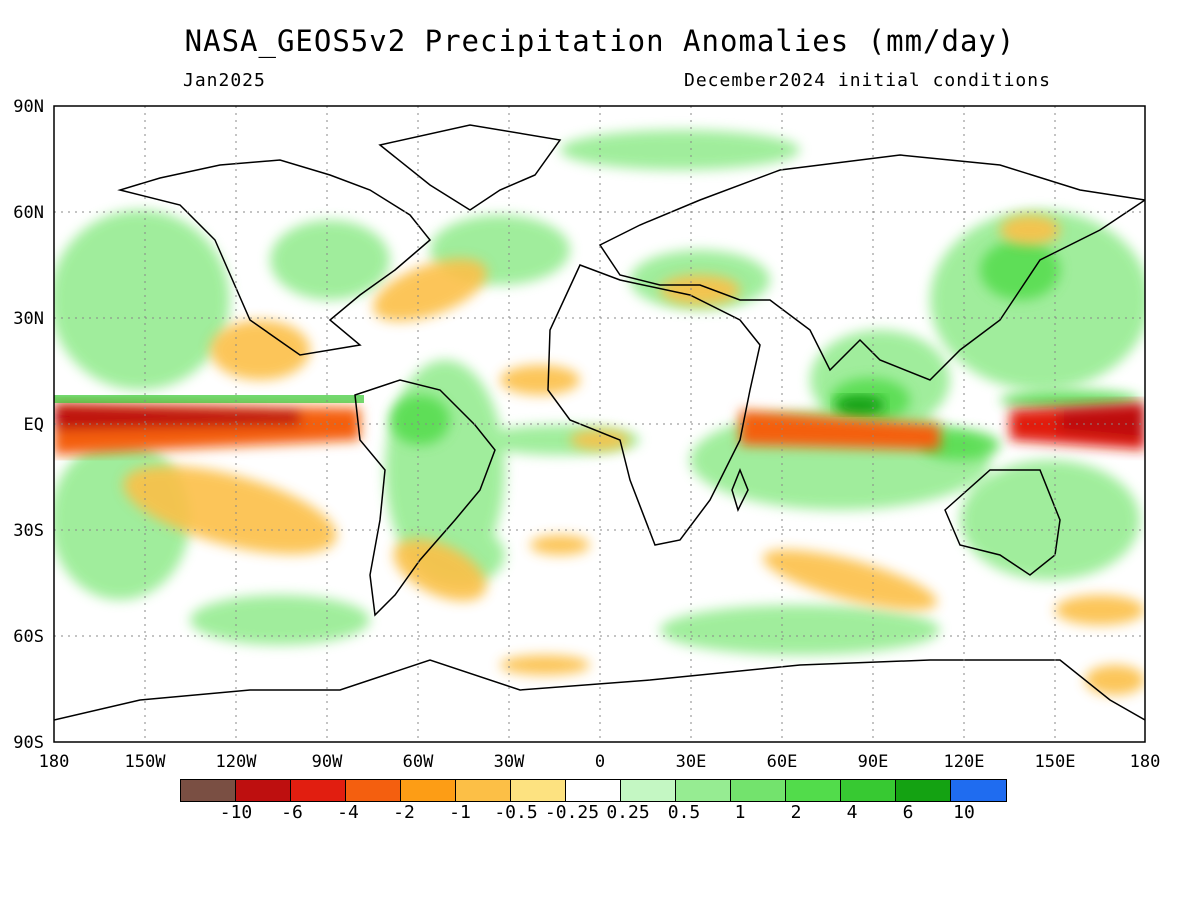 The image size is (1200, 900). I want to click on lon-label: 150W, so click(146, 762).